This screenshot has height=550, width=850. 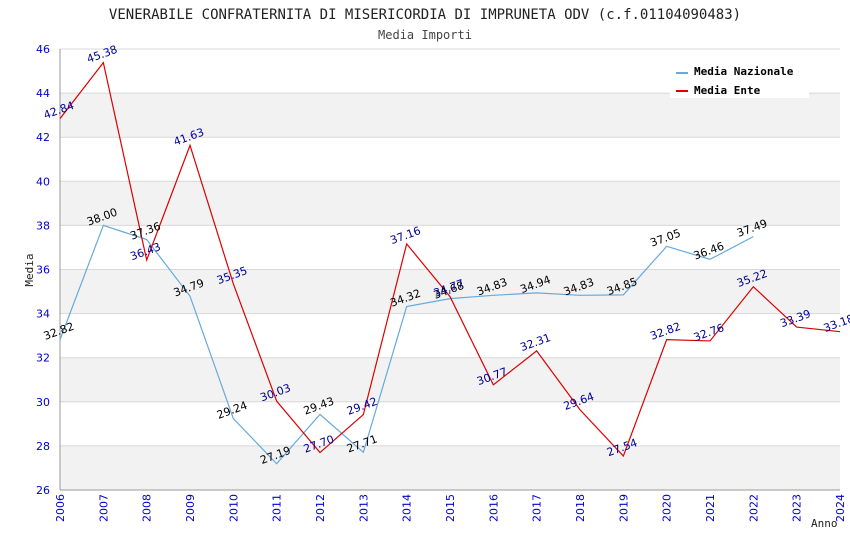 I want to click on x-tick-label: 2016, so click(x=493, y=508).